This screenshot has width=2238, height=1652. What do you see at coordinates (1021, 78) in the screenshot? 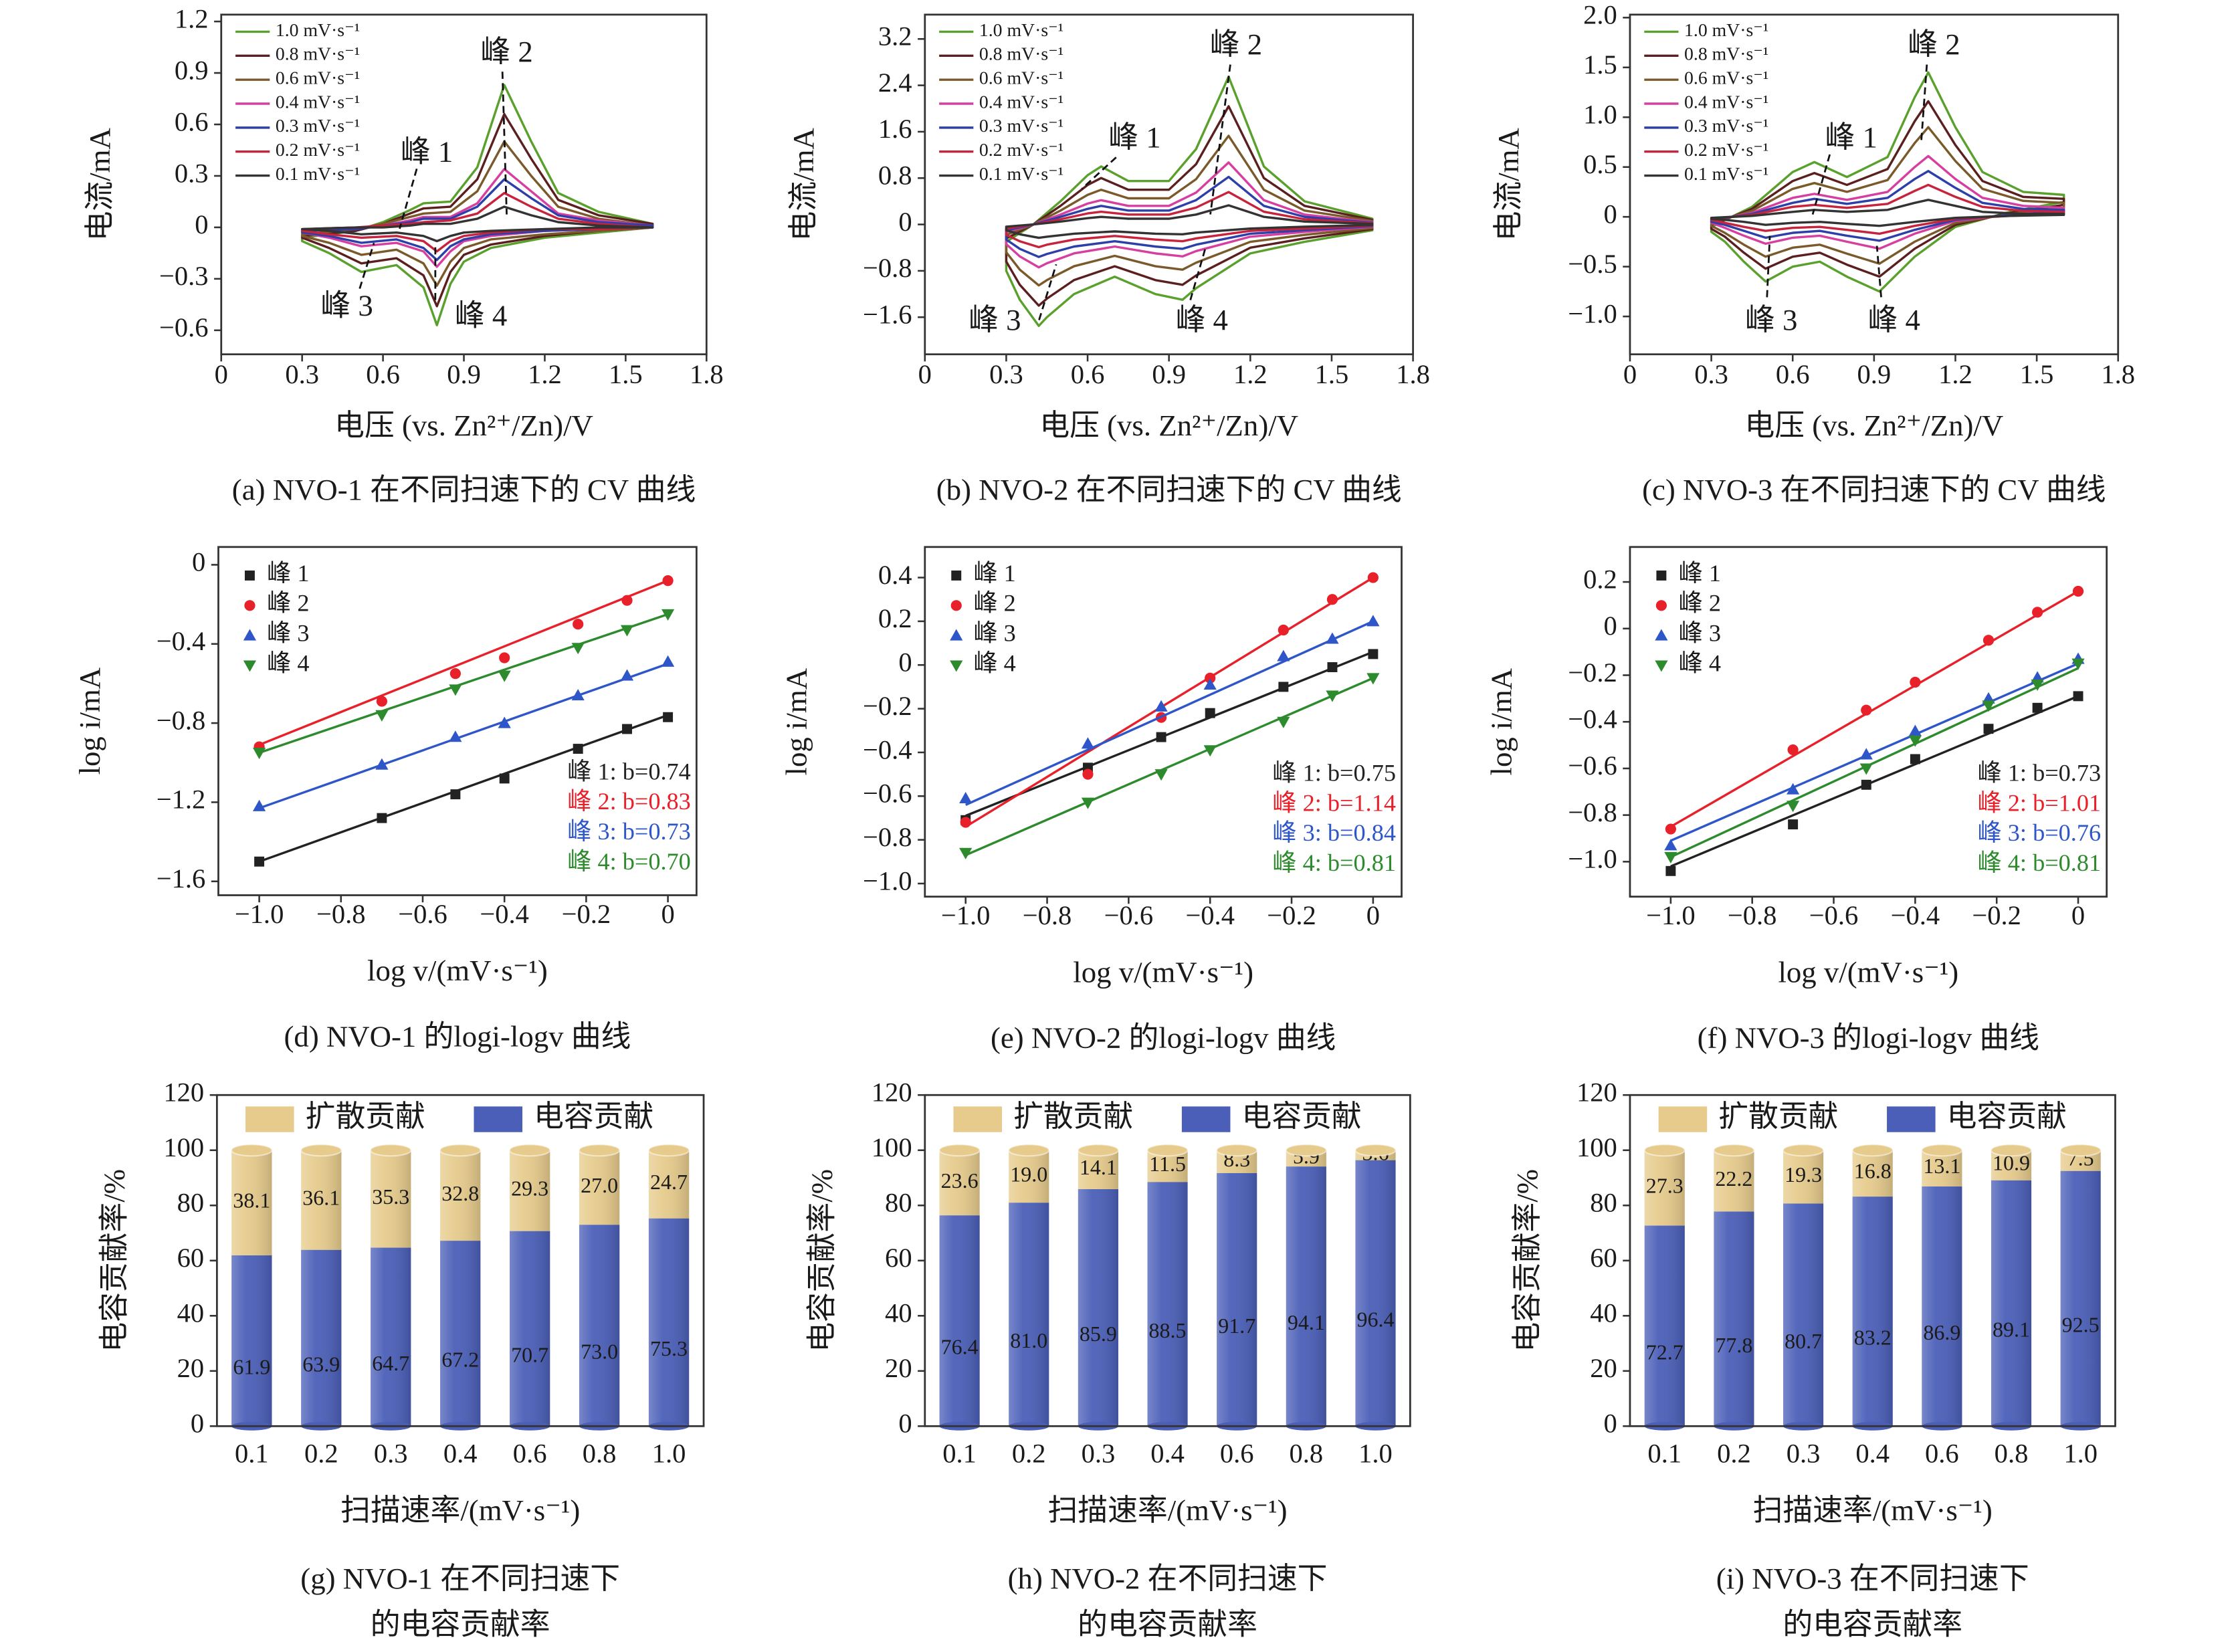
I see `legend-label: 0.6 mV·s⁻¹` at bounding box center [1021, 78].